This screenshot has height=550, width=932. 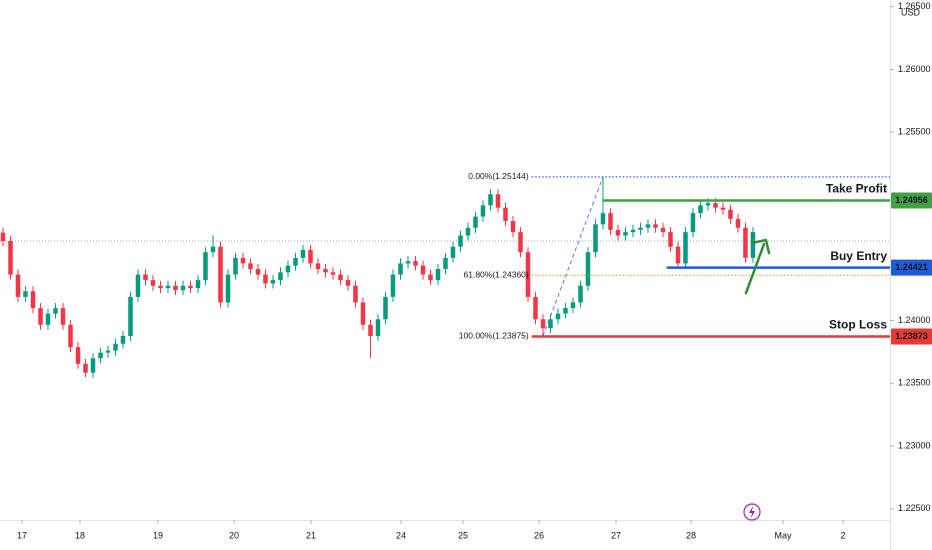 I want to click on y-tick-label: 1.23500, so click(x=914, y=383).